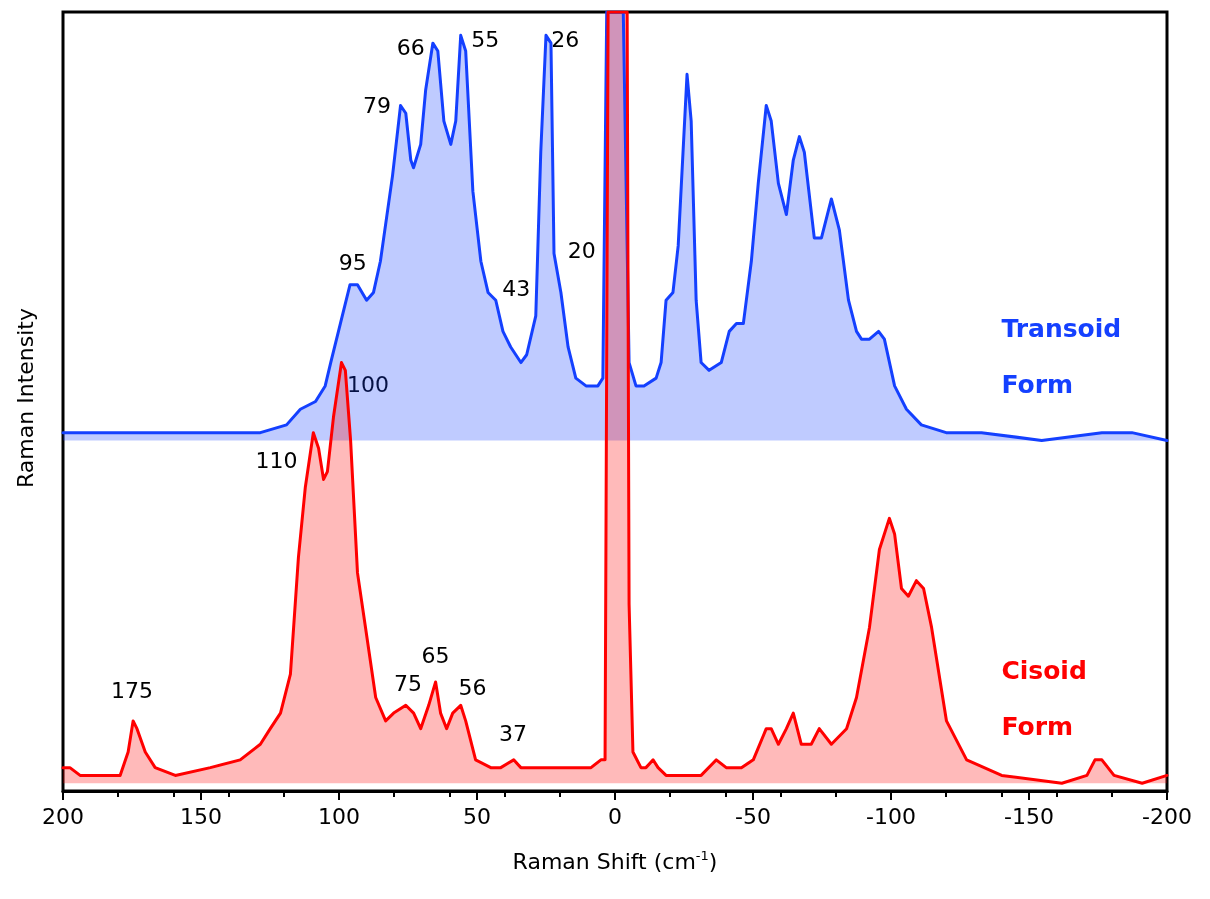 This screenshot has height=899, width=1210. Describe the element at coordinates (516, 288) in the screenshot. I see `annotation: 43` at that location.